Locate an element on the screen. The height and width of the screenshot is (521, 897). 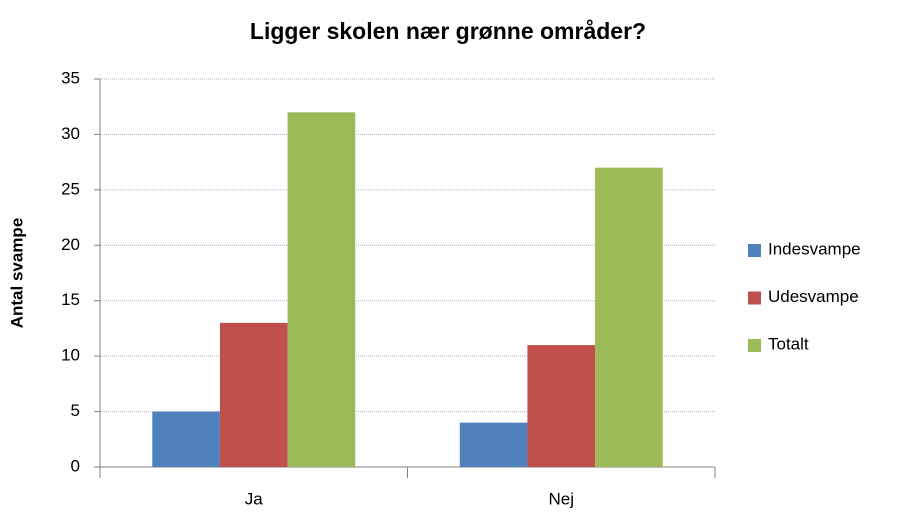
y-tick-label: 10 is located at coordinates (70, 355).